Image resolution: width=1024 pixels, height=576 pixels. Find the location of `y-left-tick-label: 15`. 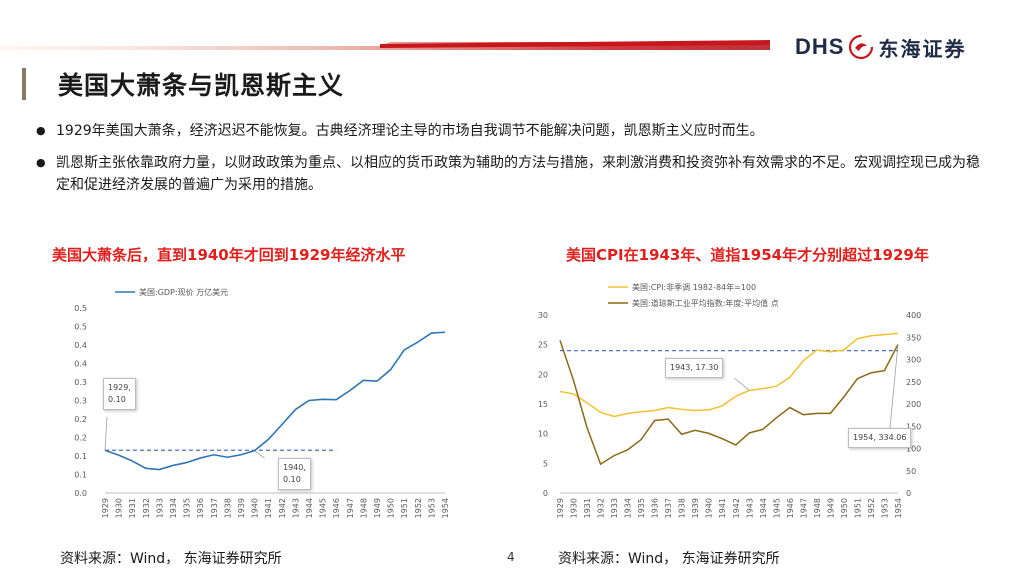

y-left-tick-label: 15 is located at coordinates (543, 404).